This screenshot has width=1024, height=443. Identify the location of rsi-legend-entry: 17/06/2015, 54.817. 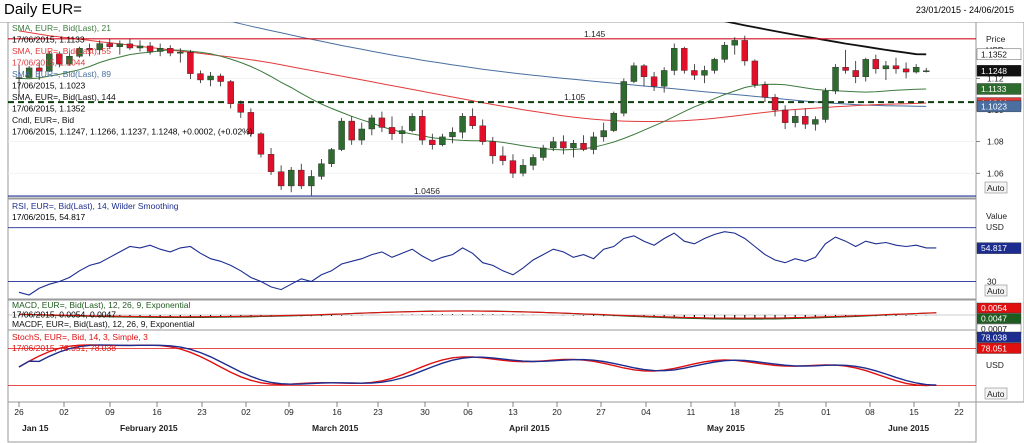
(49, 217).